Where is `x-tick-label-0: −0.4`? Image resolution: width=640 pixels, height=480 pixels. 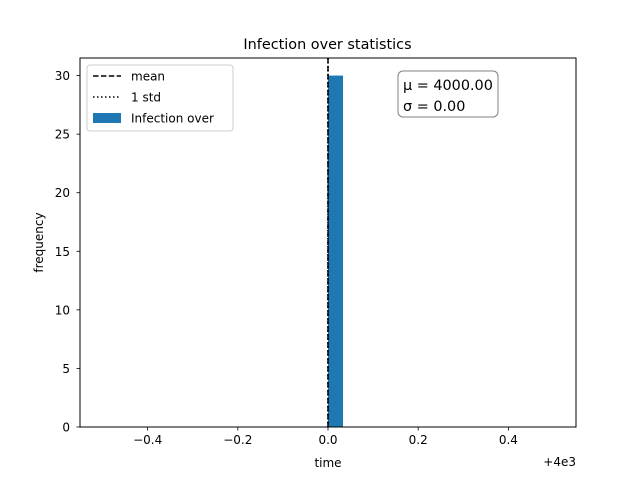
x-tick-label-0: −0.4 is located at coordinates (147, 440).